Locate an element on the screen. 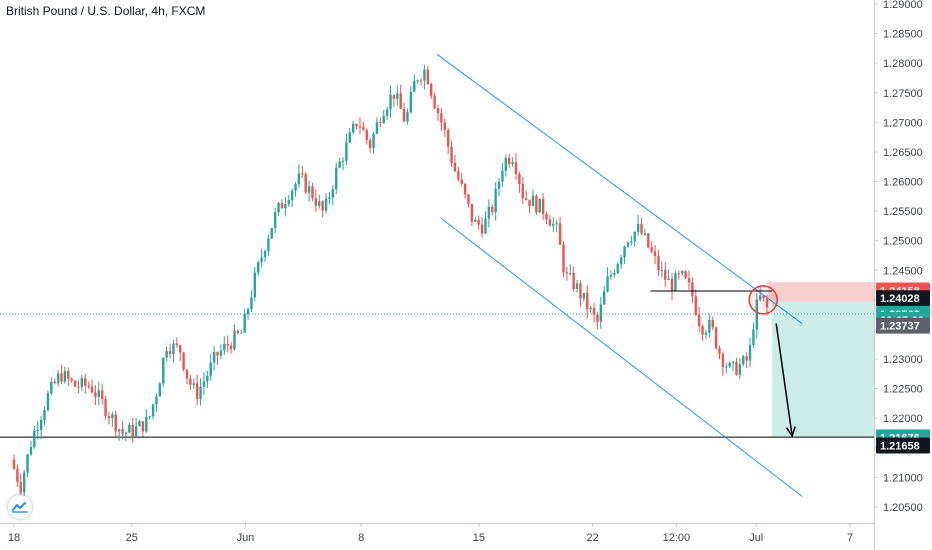 Image resolution: width=932 pixels, height=550 pixels. take-profit-zone is located at coordinates (823, 369).